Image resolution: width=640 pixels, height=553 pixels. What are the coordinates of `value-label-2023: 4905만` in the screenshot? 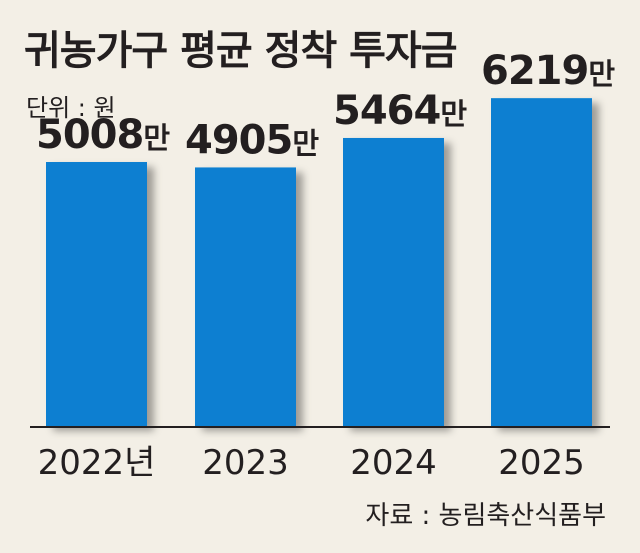 It's located at (252, 140).